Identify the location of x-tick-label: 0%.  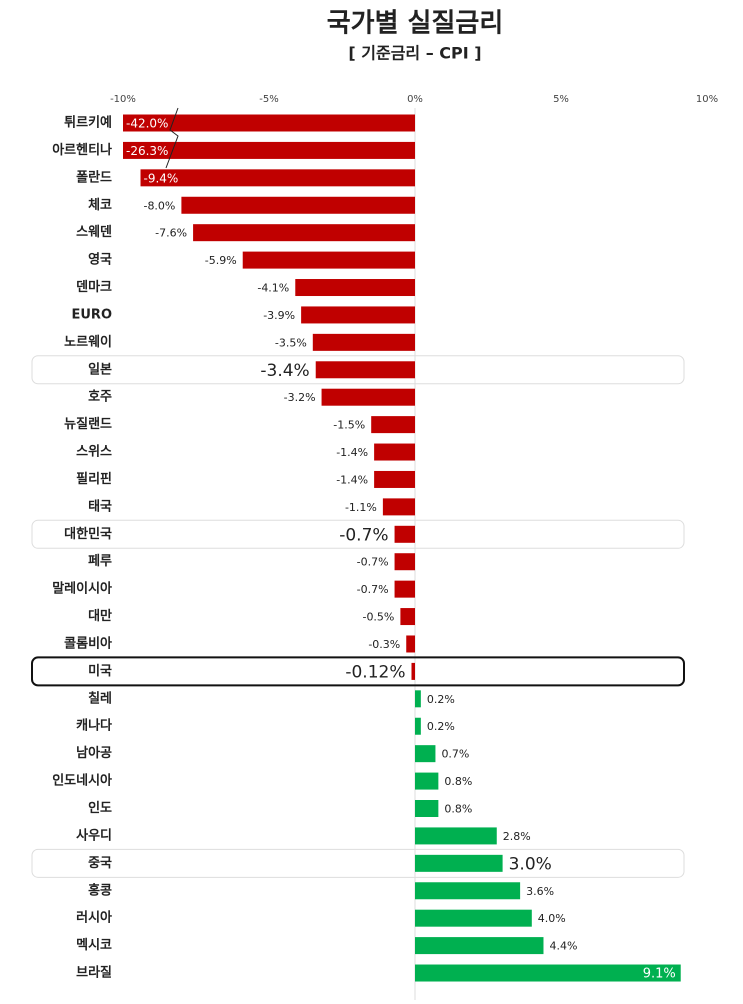
(415, 99).